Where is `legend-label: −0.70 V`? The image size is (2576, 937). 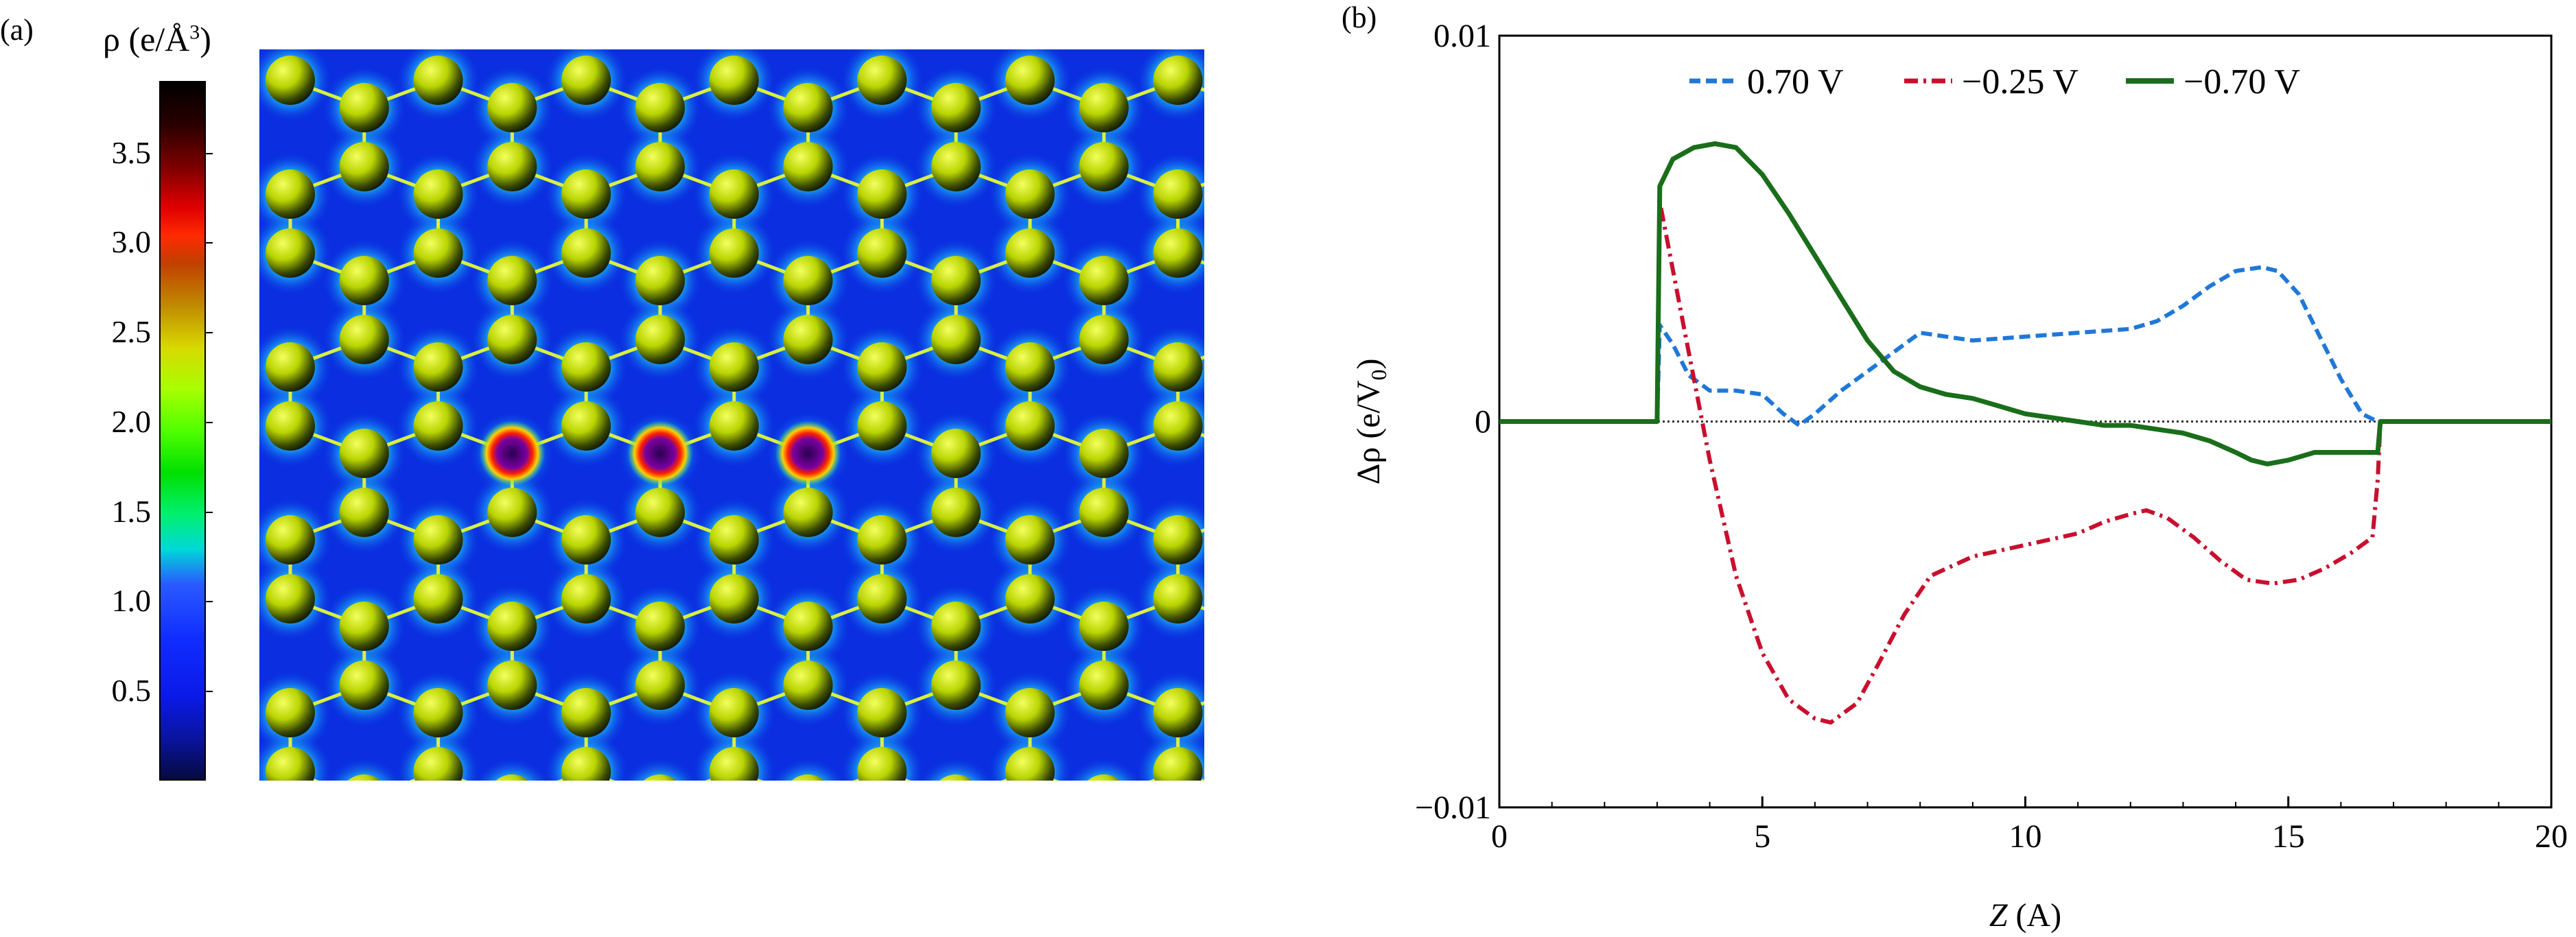 legend-label: −0.70 V is located at coordinates (2241, 82).